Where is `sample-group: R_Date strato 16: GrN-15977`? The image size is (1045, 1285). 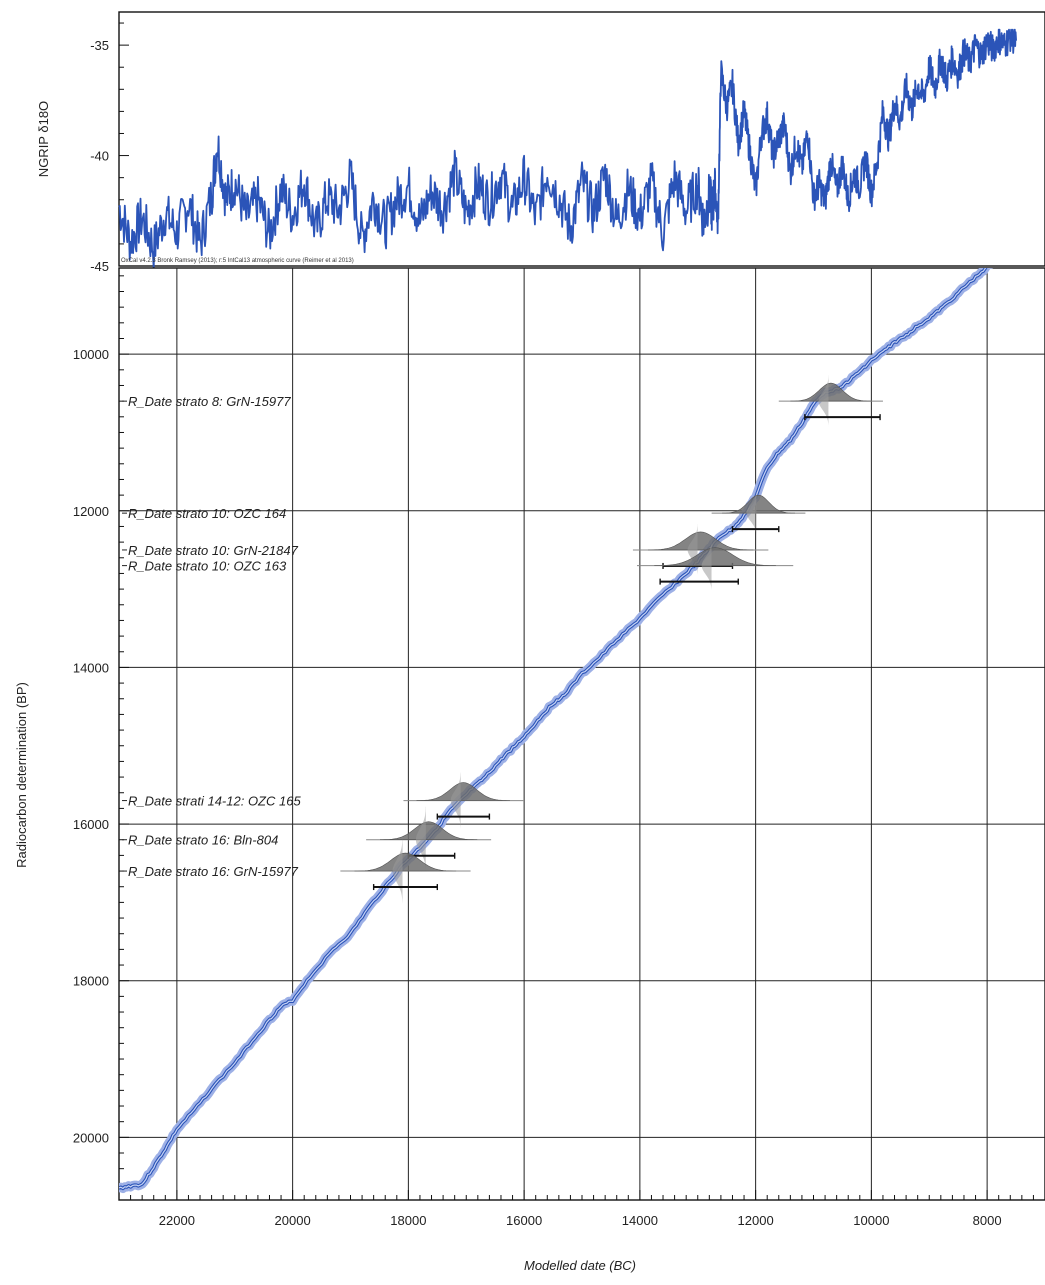 sample-group: R_Date strato 16: GrN-15977 is located at coordinates (296, 871).